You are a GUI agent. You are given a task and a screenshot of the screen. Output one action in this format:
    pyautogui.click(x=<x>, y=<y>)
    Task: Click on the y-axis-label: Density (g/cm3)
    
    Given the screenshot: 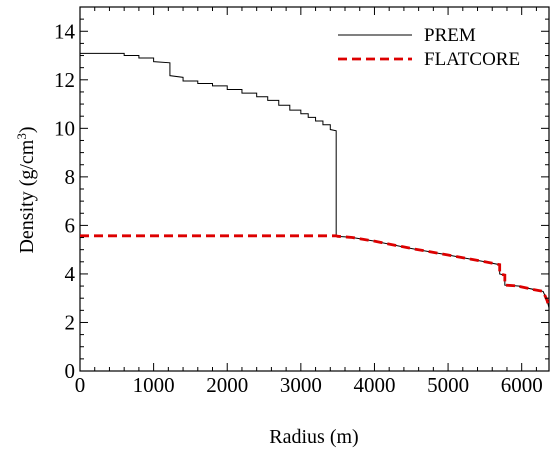 What is the action you would take?
    pyautogui.click(x=26, y=189)
    